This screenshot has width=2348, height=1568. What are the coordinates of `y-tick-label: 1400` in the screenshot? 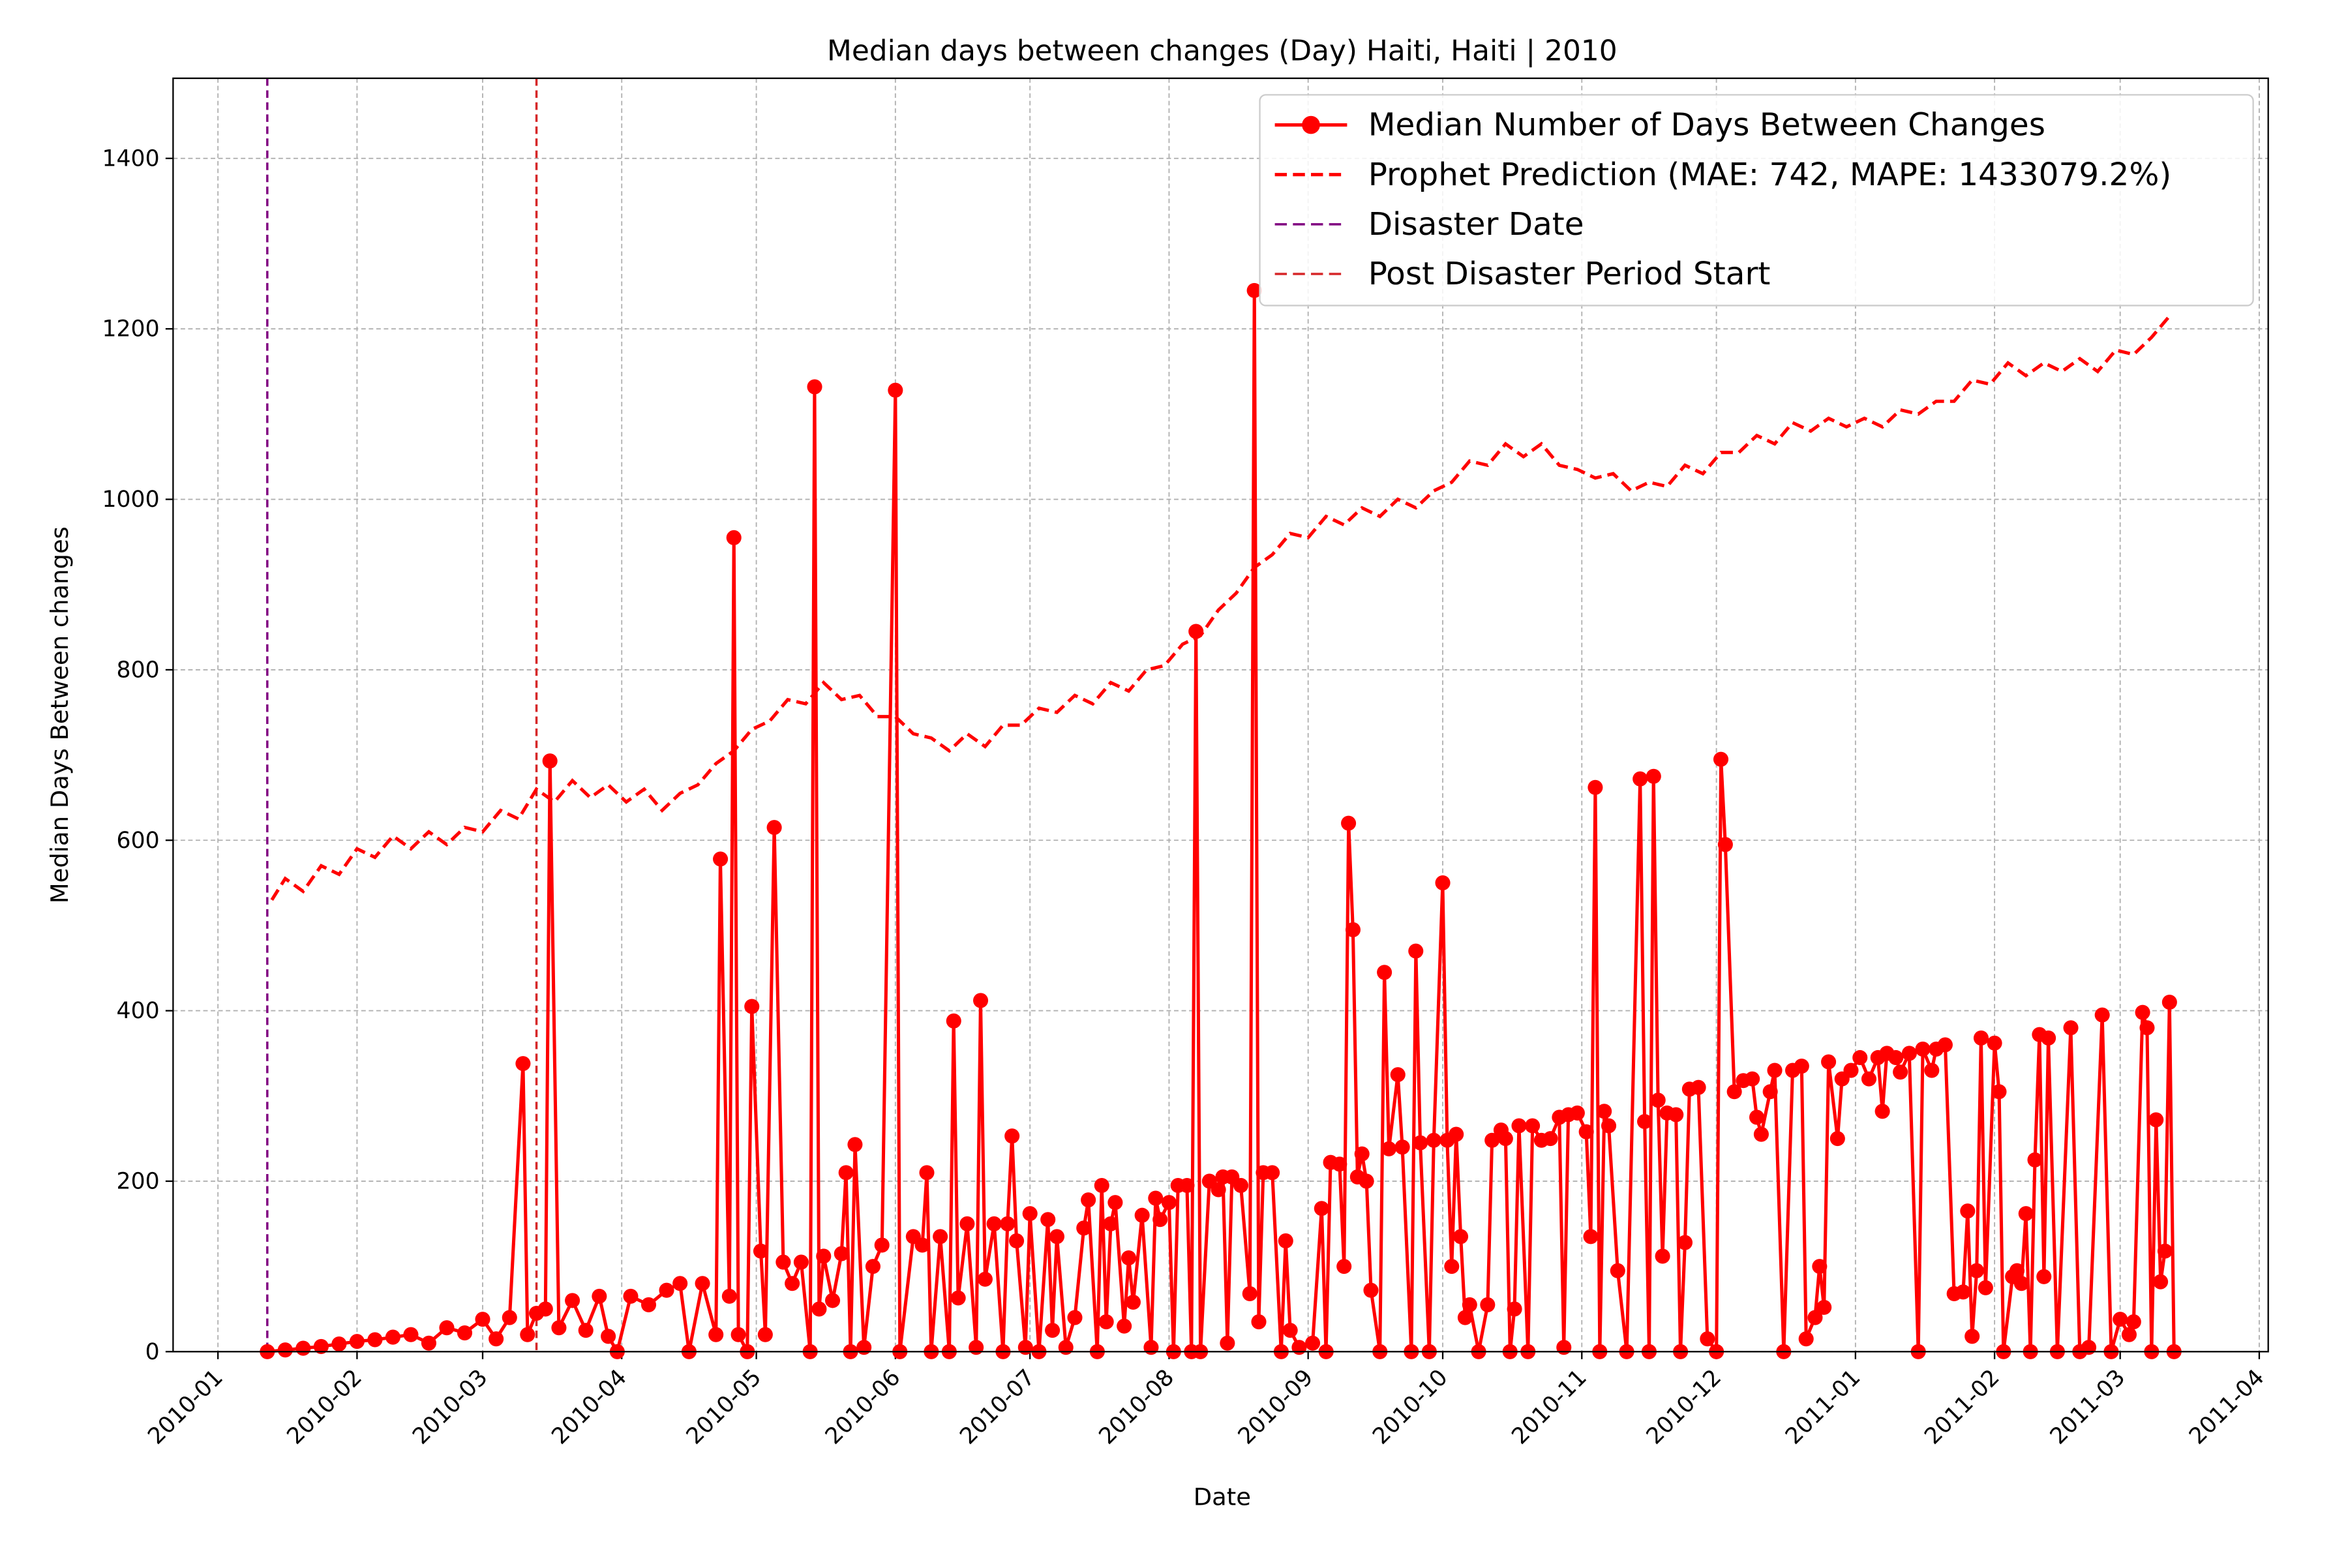 It's located at (131, 158).